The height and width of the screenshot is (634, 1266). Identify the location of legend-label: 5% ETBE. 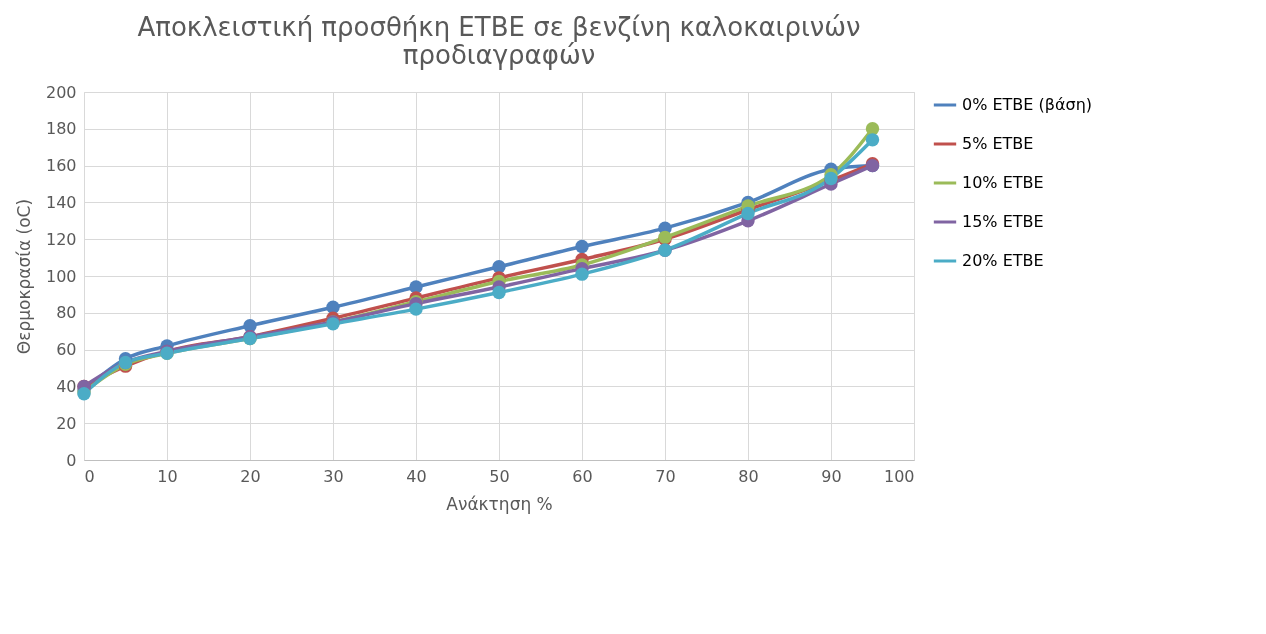
(998, 143).